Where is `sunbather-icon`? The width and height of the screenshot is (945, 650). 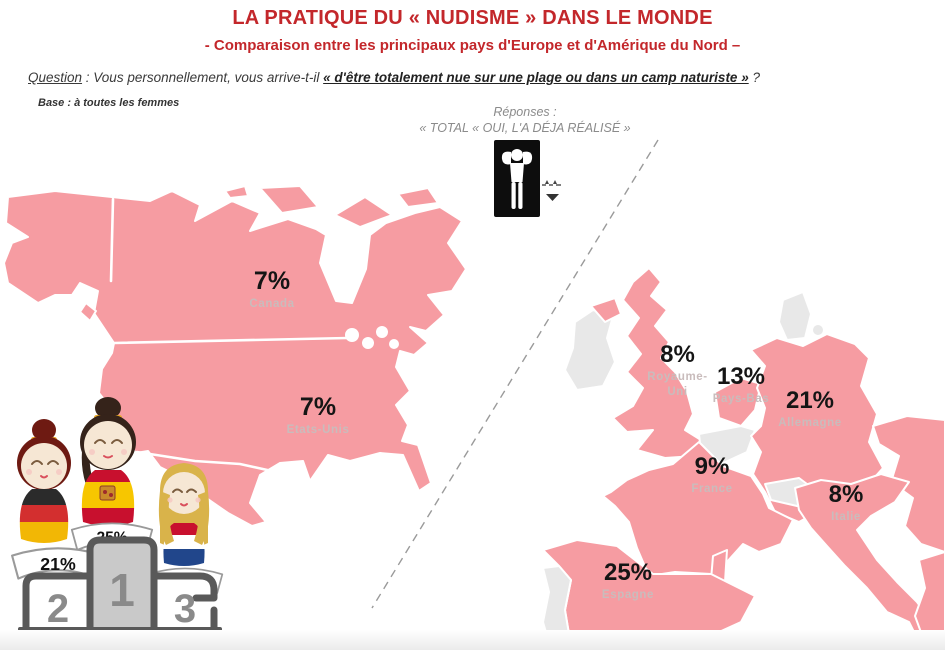 sunbather-icon is located at coordinates (517, 178).